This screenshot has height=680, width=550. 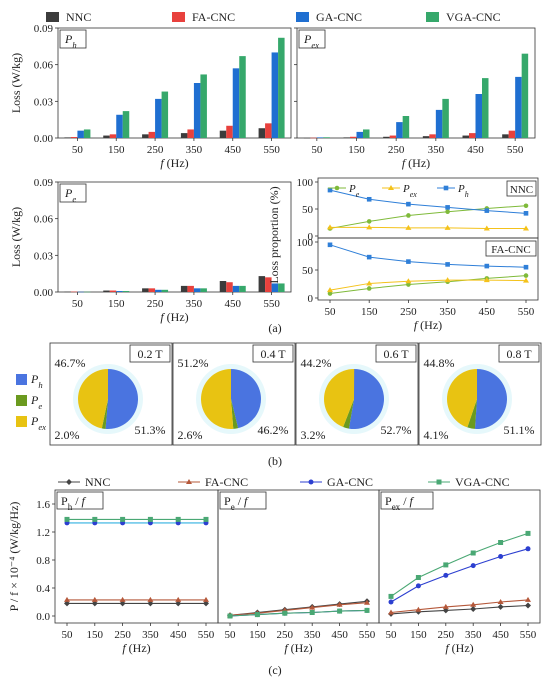 I want to click on pie-pct-P_ex: 44.2%, so click(x=316, y=363).